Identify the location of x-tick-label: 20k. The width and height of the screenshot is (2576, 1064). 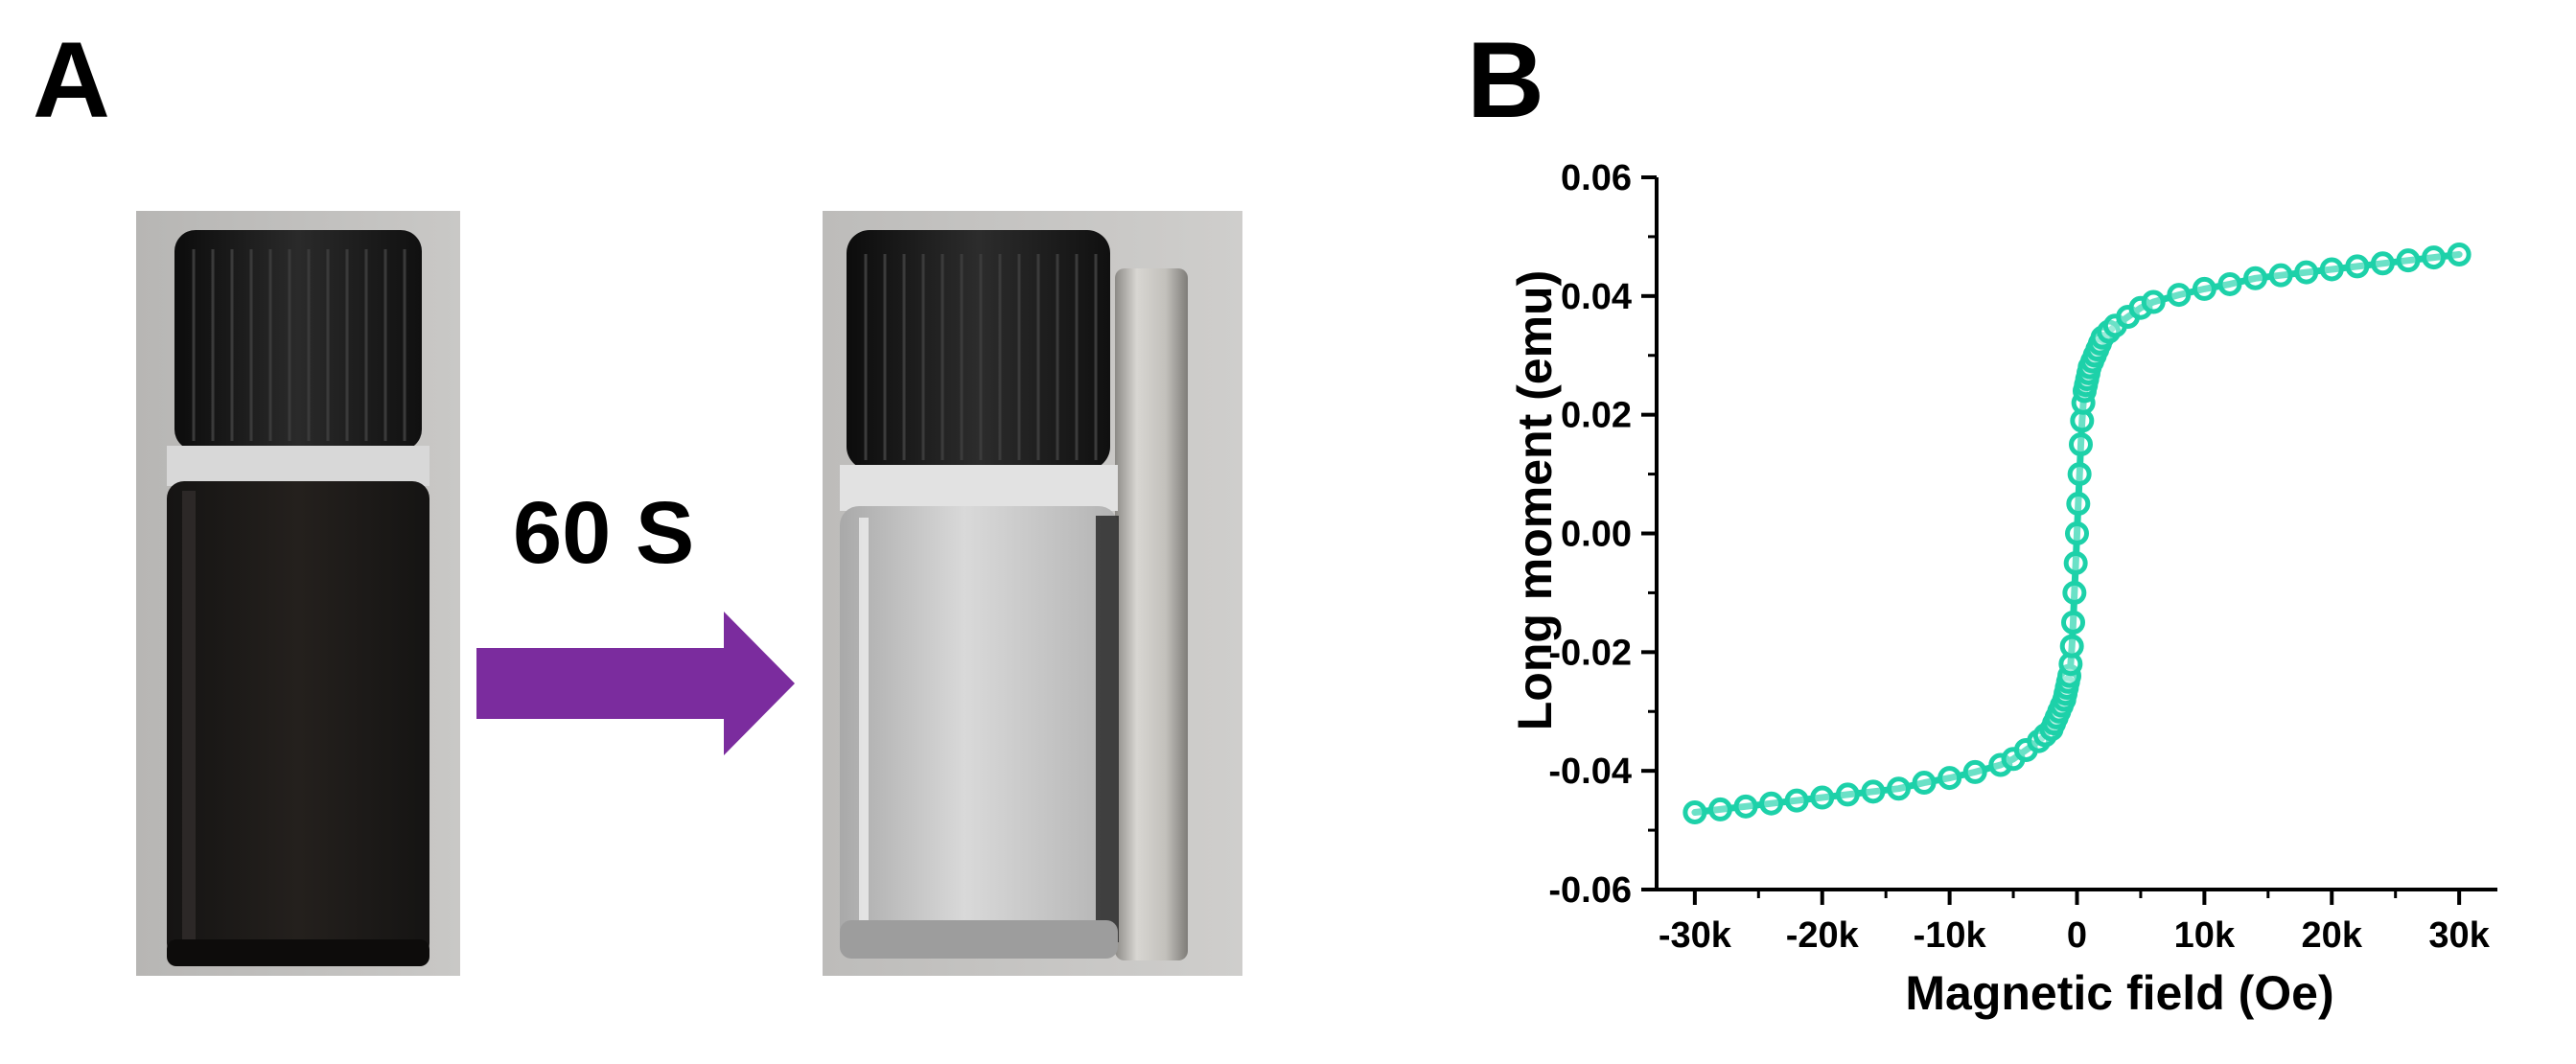
(2332, 935).